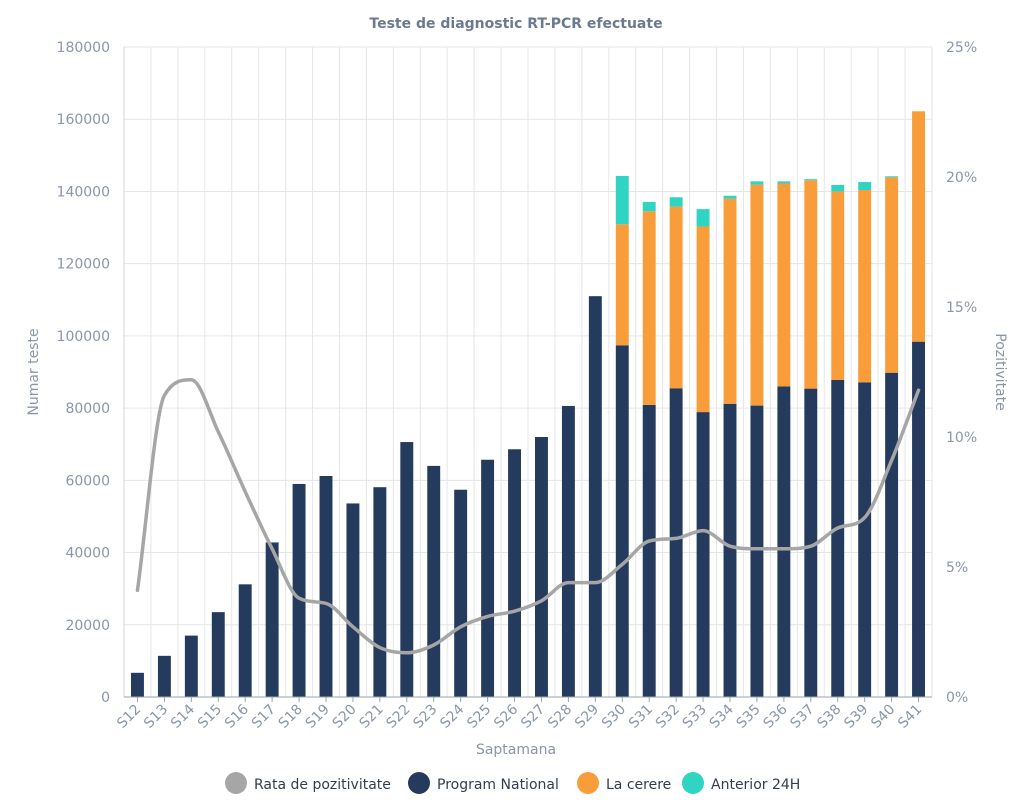 Image resolution: width=1023 pixels, height=807 pixels. What do you see at coordinates (380, 592) in the screenshot?
I see `bar-program-national-s21` at bounding box center [380, 592].